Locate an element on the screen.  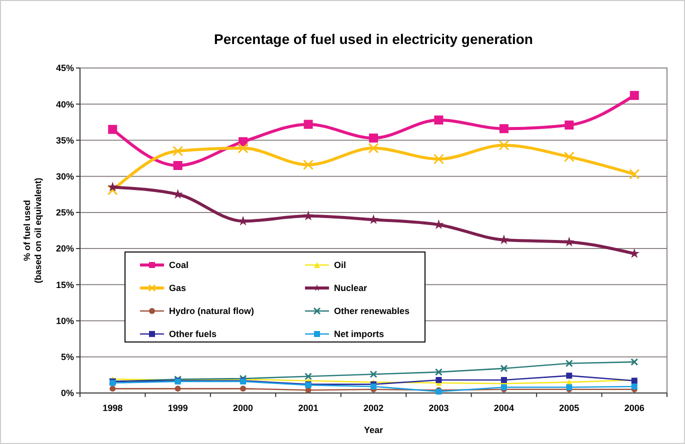
x-axis-title: Year is located at coordinates (374, 430).